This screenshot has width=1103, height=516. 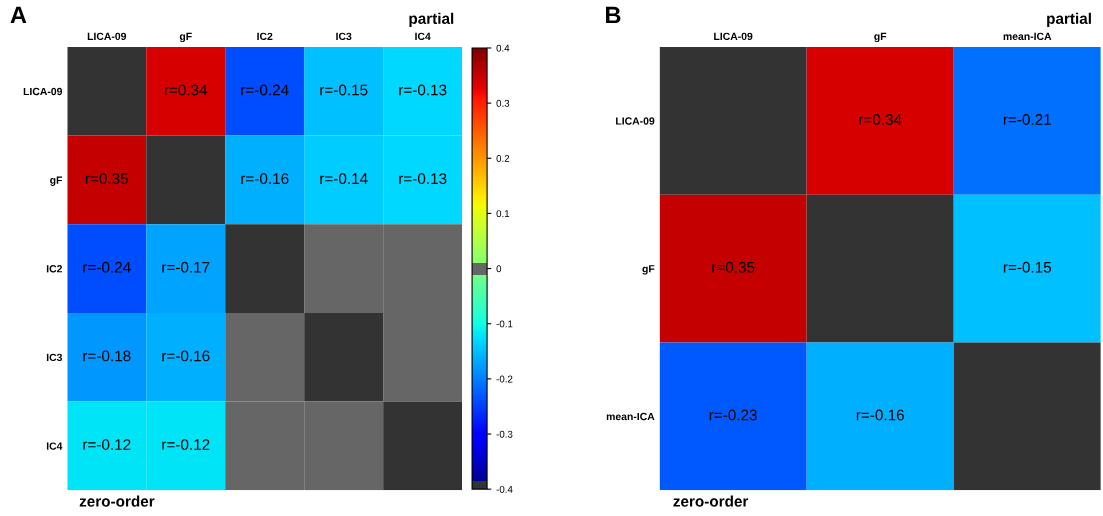 What do you see at coordinates (733, 415) in the screenshot?
I see `data-label: r=-0.23` at bounding box center [733, 415].